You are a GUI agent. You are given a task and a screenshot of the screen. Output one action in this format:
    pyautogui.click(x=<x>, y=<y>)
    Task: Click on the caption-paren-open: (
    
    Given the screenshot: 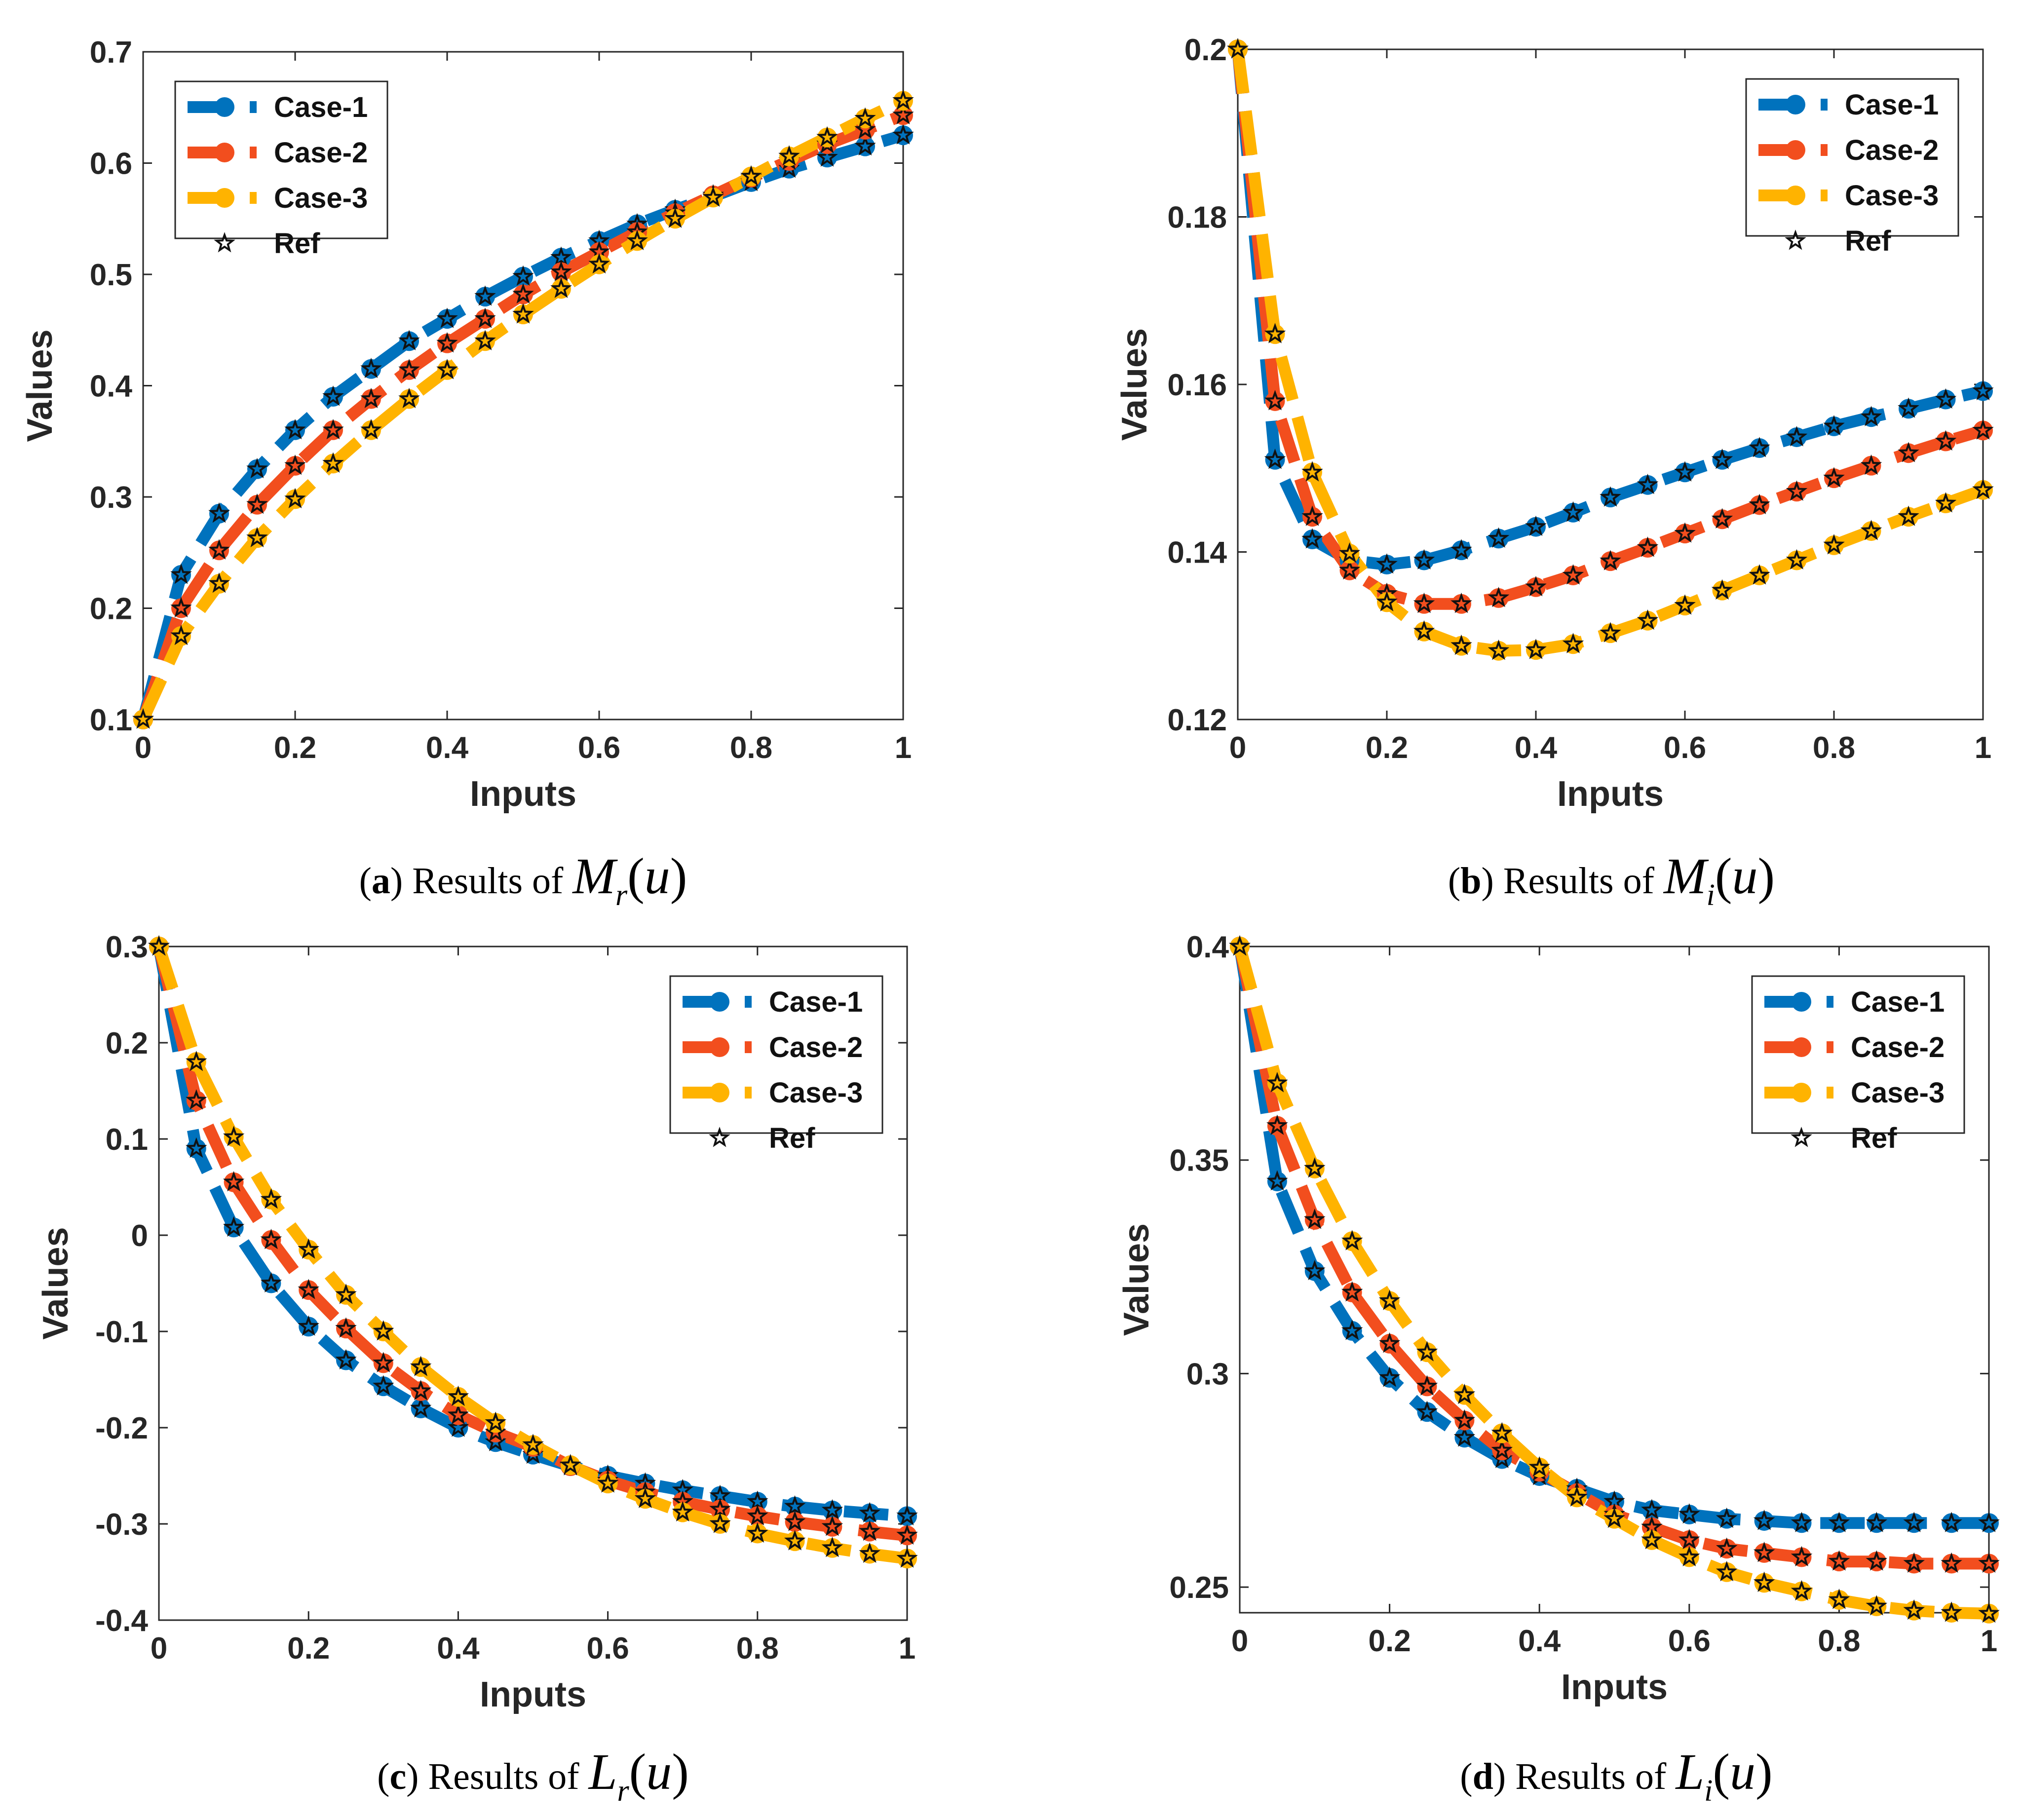 What is the action you would take?
    pyautogui.click(x=638, y=1772)
    